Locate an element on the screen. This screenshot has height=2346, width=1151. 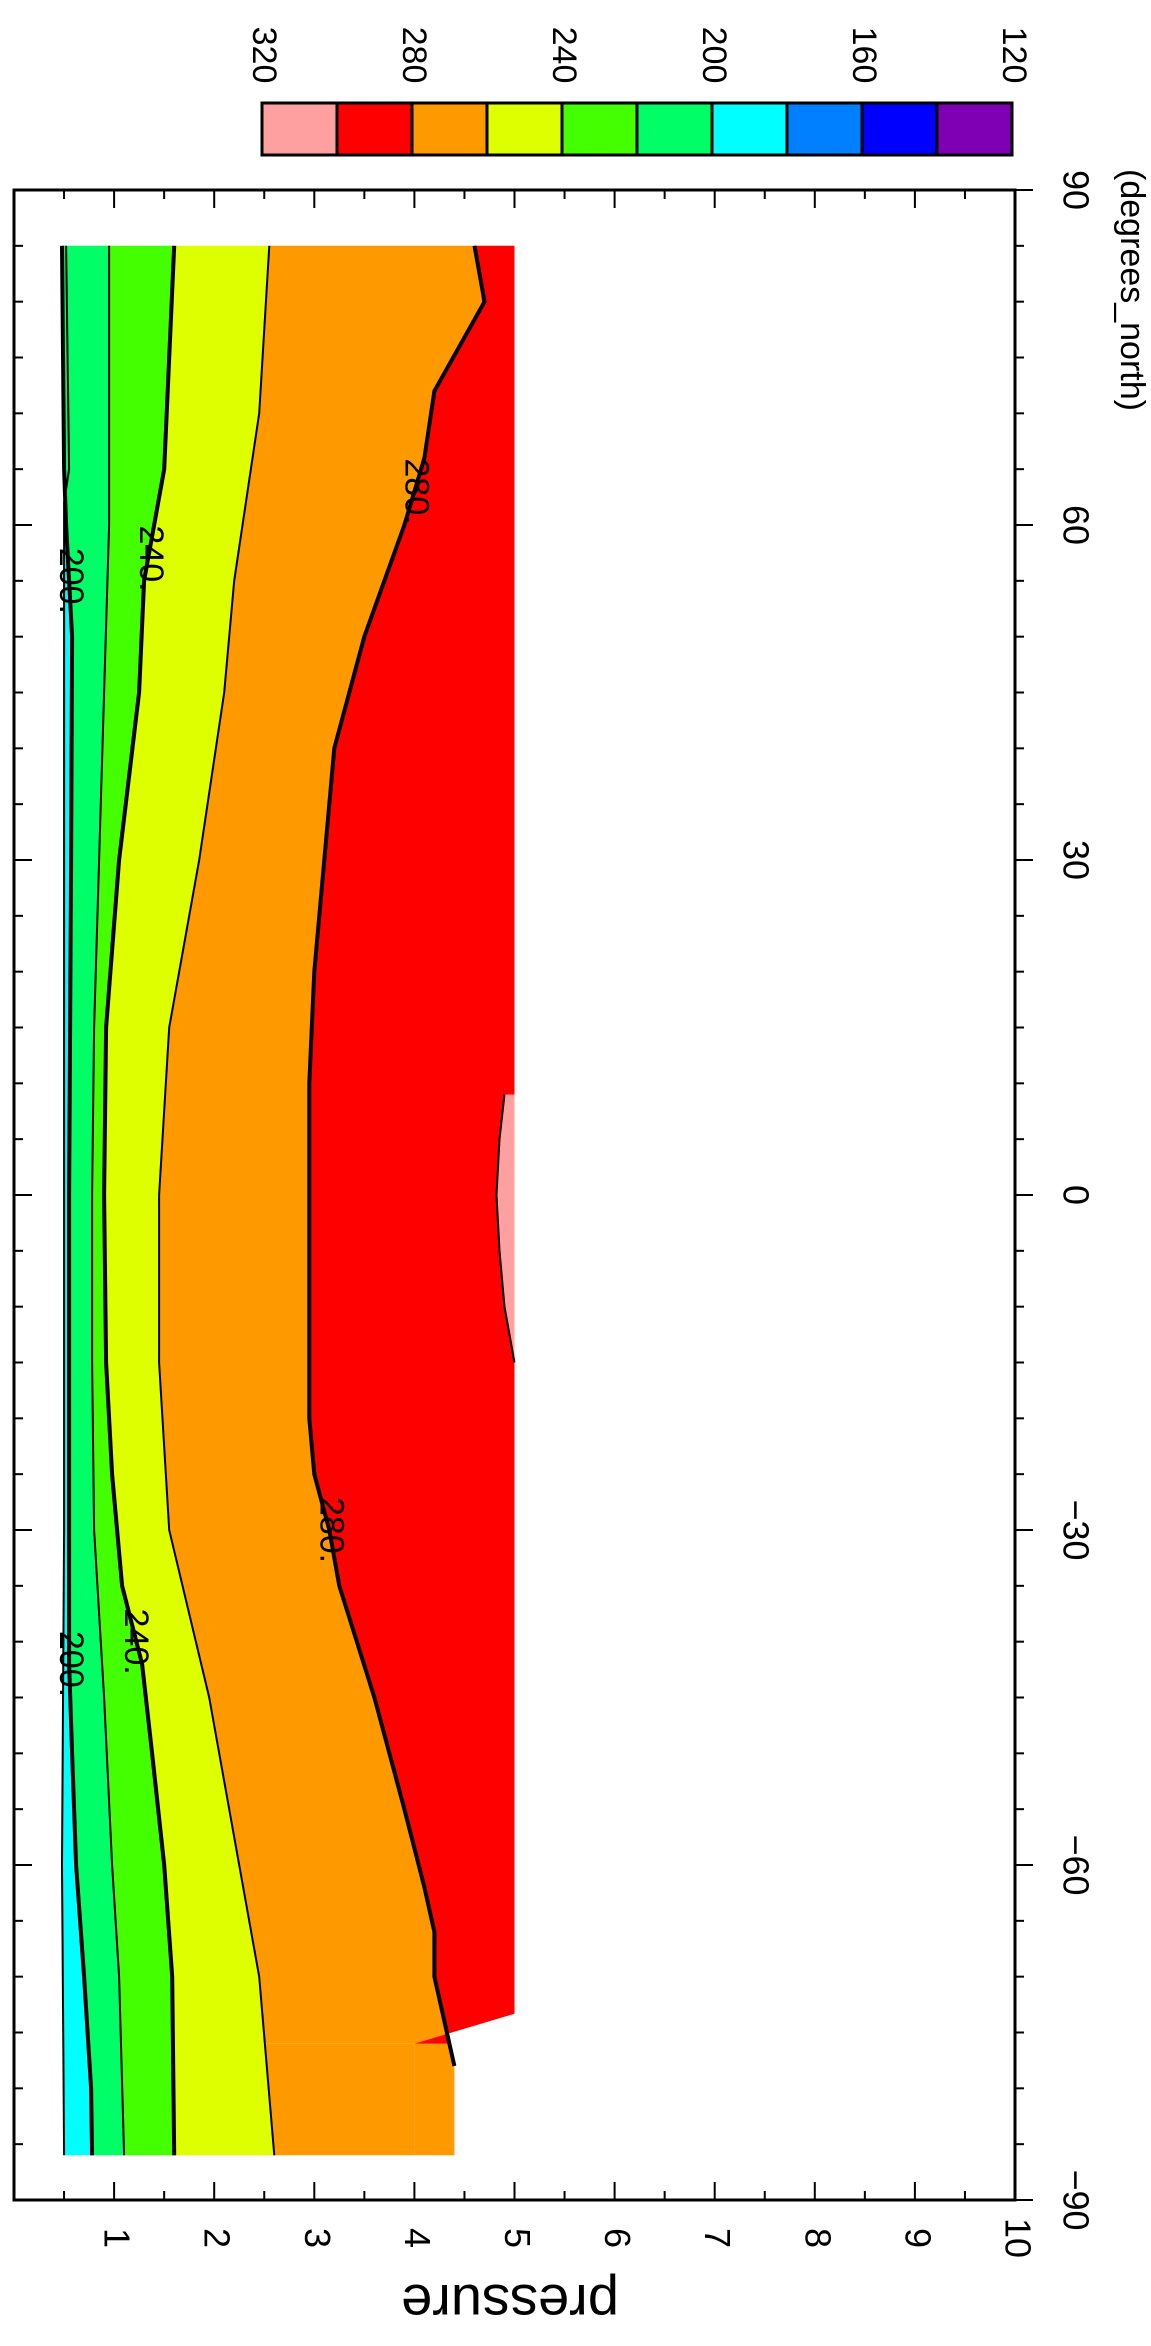
x-tick-label: 60 is located at coordinates (1075, 525).